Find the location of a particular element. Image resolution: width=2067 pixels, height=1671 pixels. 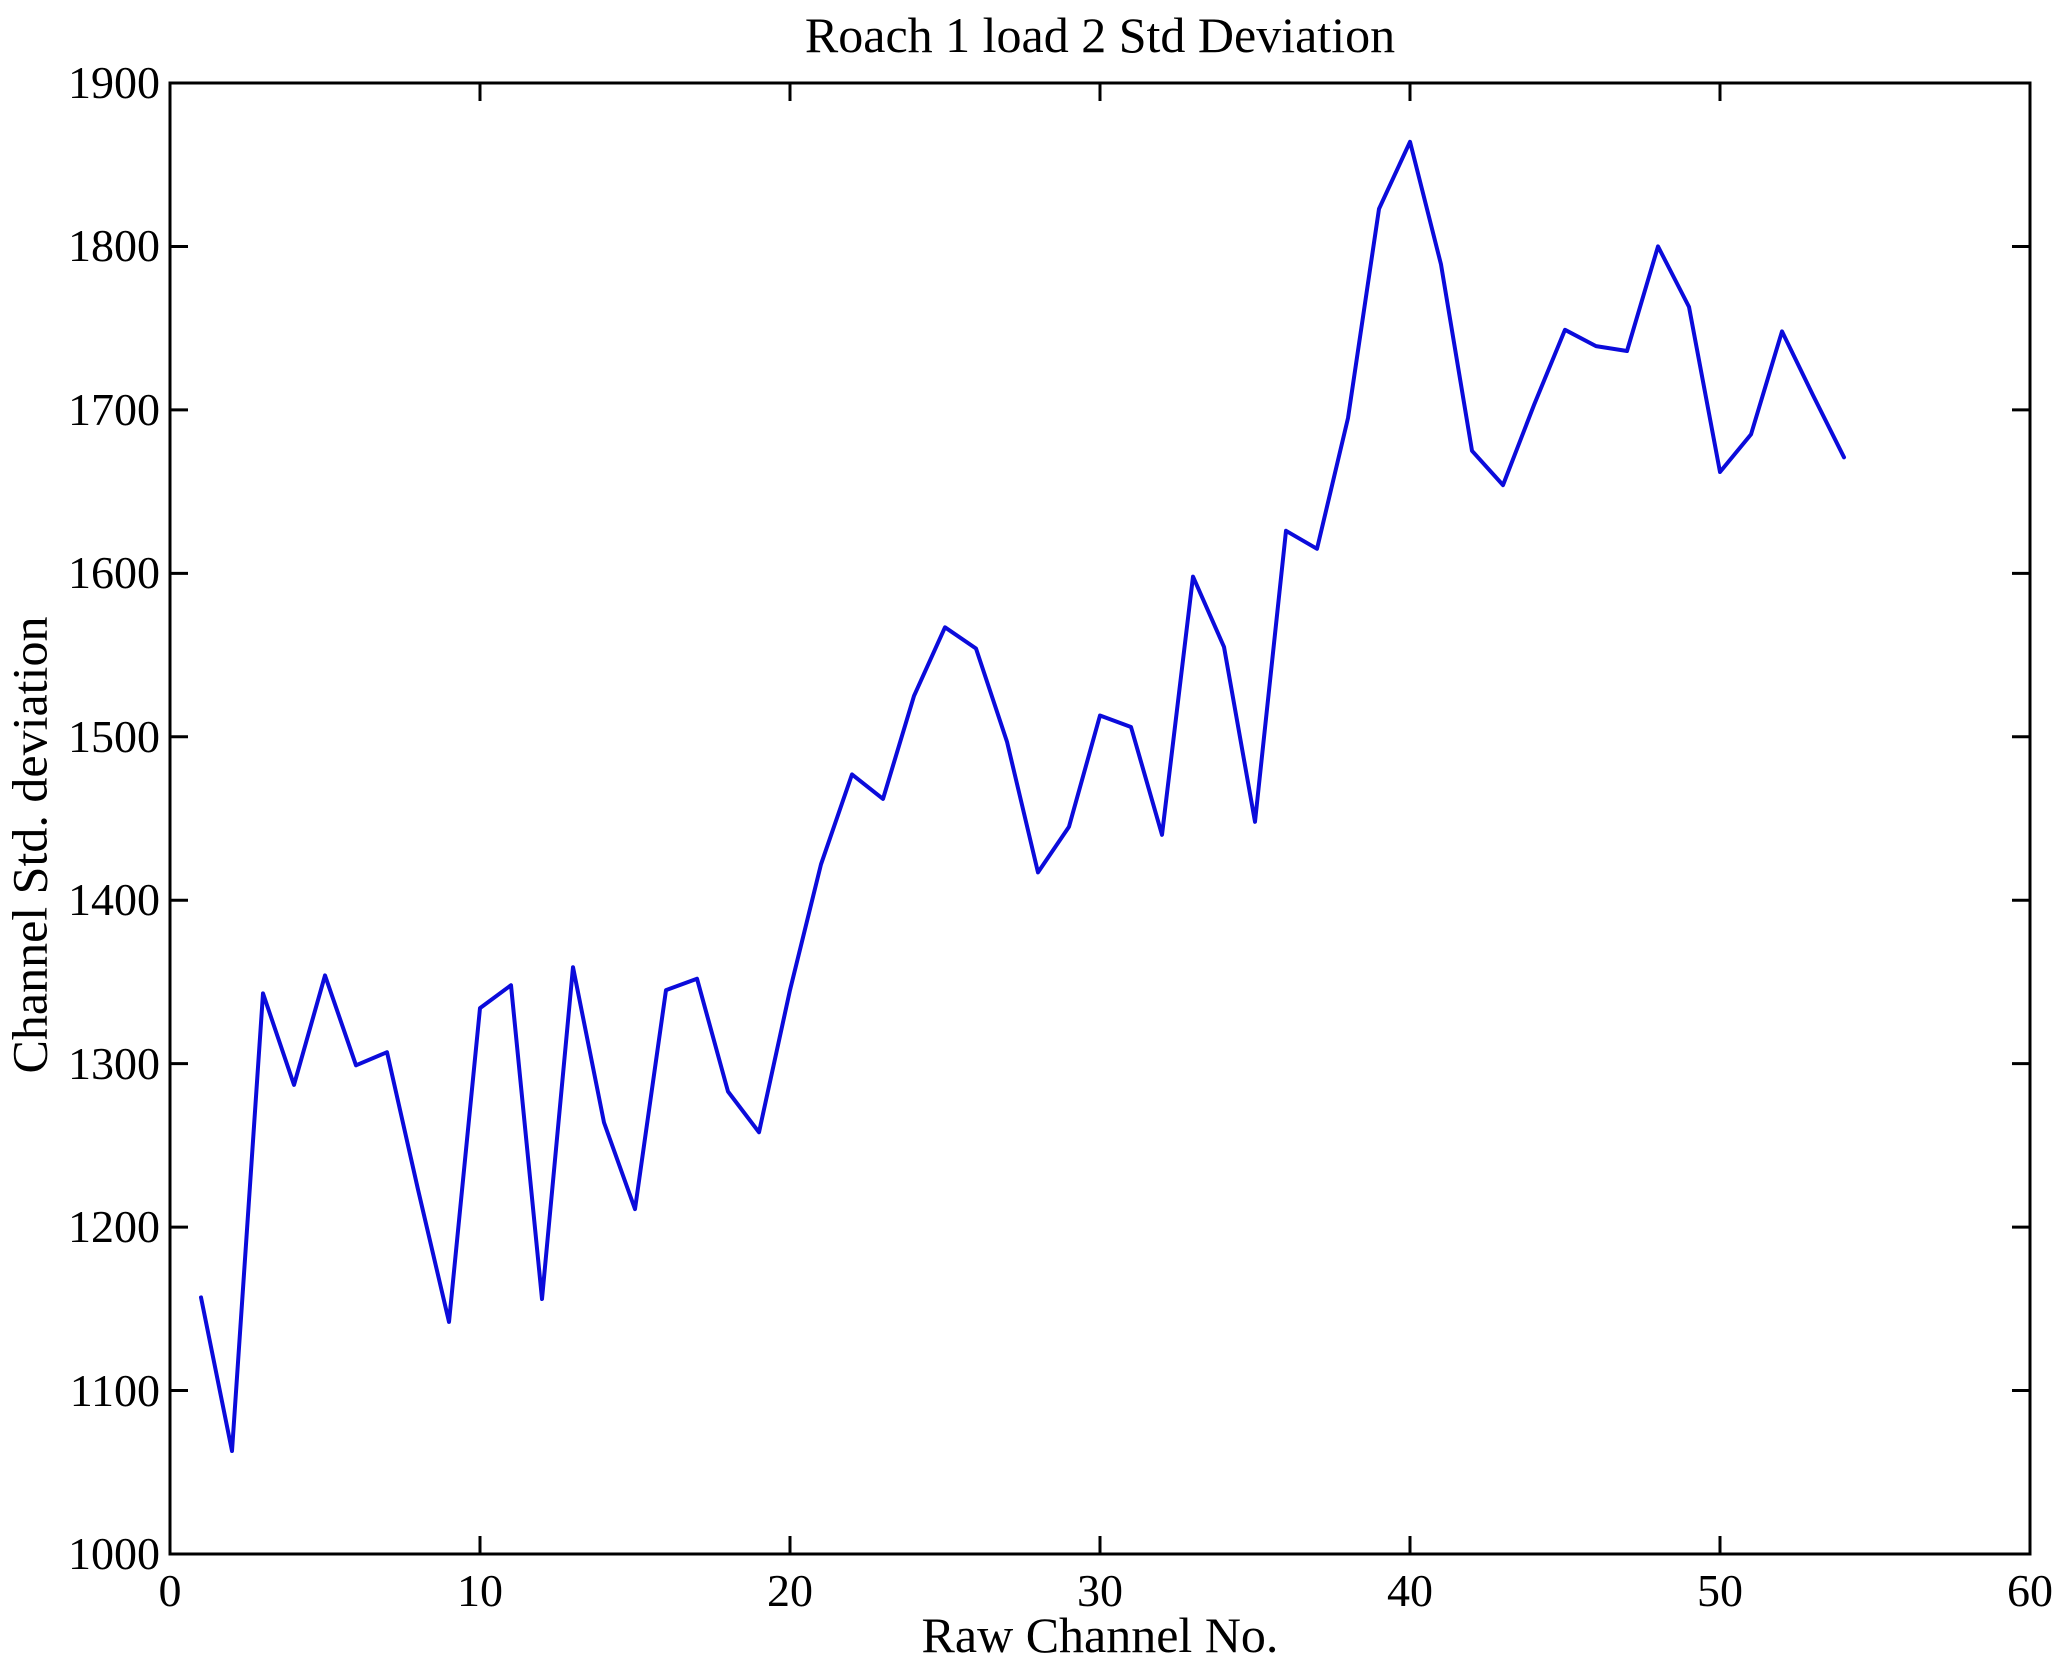

y-tick-label: 1300 is located at coordinates (114, 1063).